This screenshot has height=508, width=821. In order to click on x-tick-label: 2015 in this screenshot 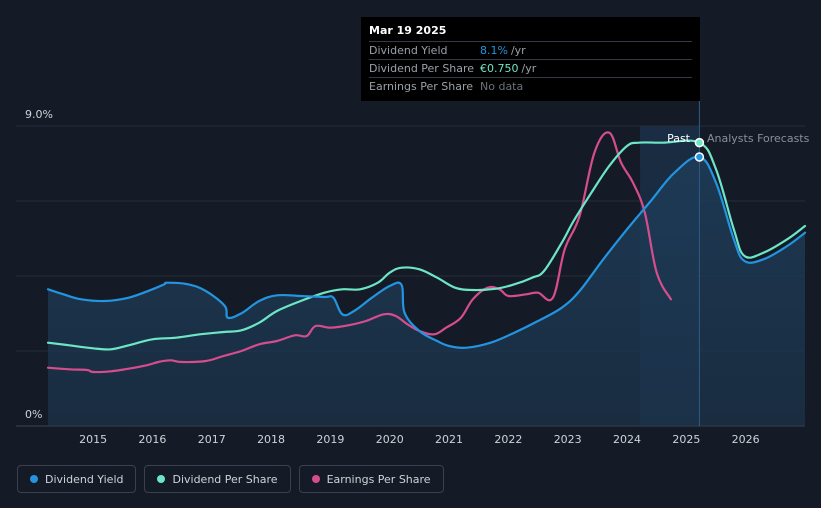, I will do `click(93, 439)`.